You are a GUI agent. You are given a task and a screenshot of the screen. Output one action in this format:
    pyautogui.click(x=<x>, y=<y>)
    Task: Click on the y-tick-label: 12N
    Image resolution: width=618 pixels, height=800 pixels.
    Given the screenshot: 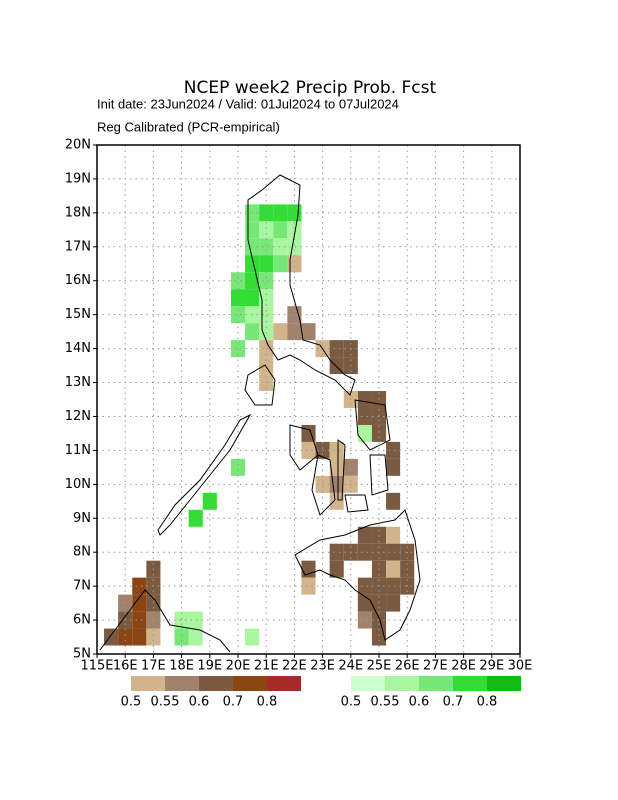 What is the action you would take?
    pyautogui.click(x=78, y=416)
    